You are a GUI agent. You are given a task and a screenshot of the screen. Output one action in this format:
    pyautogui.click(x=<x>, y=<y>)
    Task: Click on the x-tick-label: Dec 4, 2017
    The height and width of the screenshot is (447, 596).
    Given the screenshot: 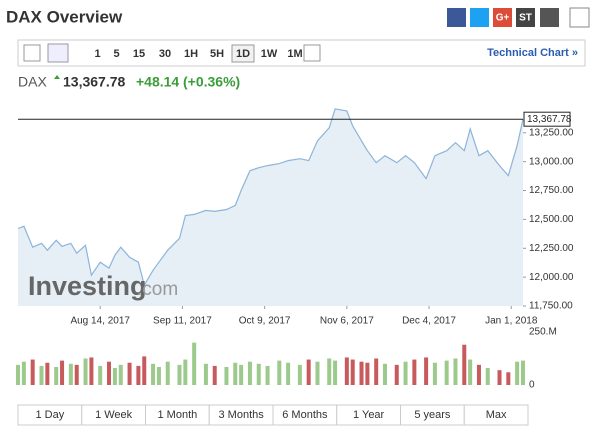 What is the action you would take?
    pyautogui.click(x=429, y=321)
    